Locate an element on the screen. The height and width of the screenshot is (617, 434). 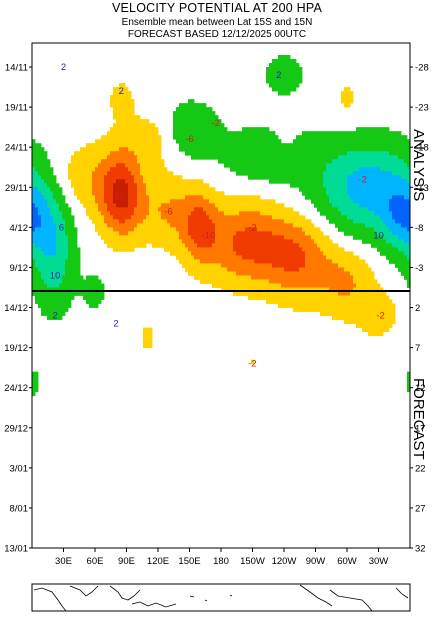
y-tick-label-date: 19/12 is located at coordinates (16, 348).